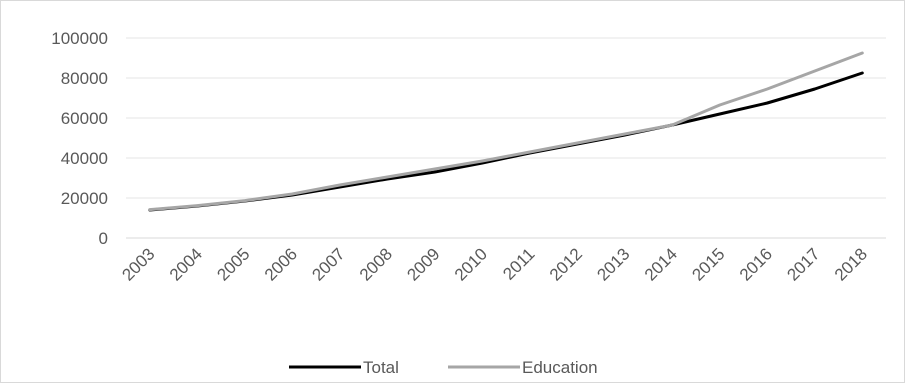 This screenshot has height=384, width=905. What do you see at coordinates (84, 198) in the screenshot?
I see `y-tick-label: 20000` at bounding box center [84, 198].